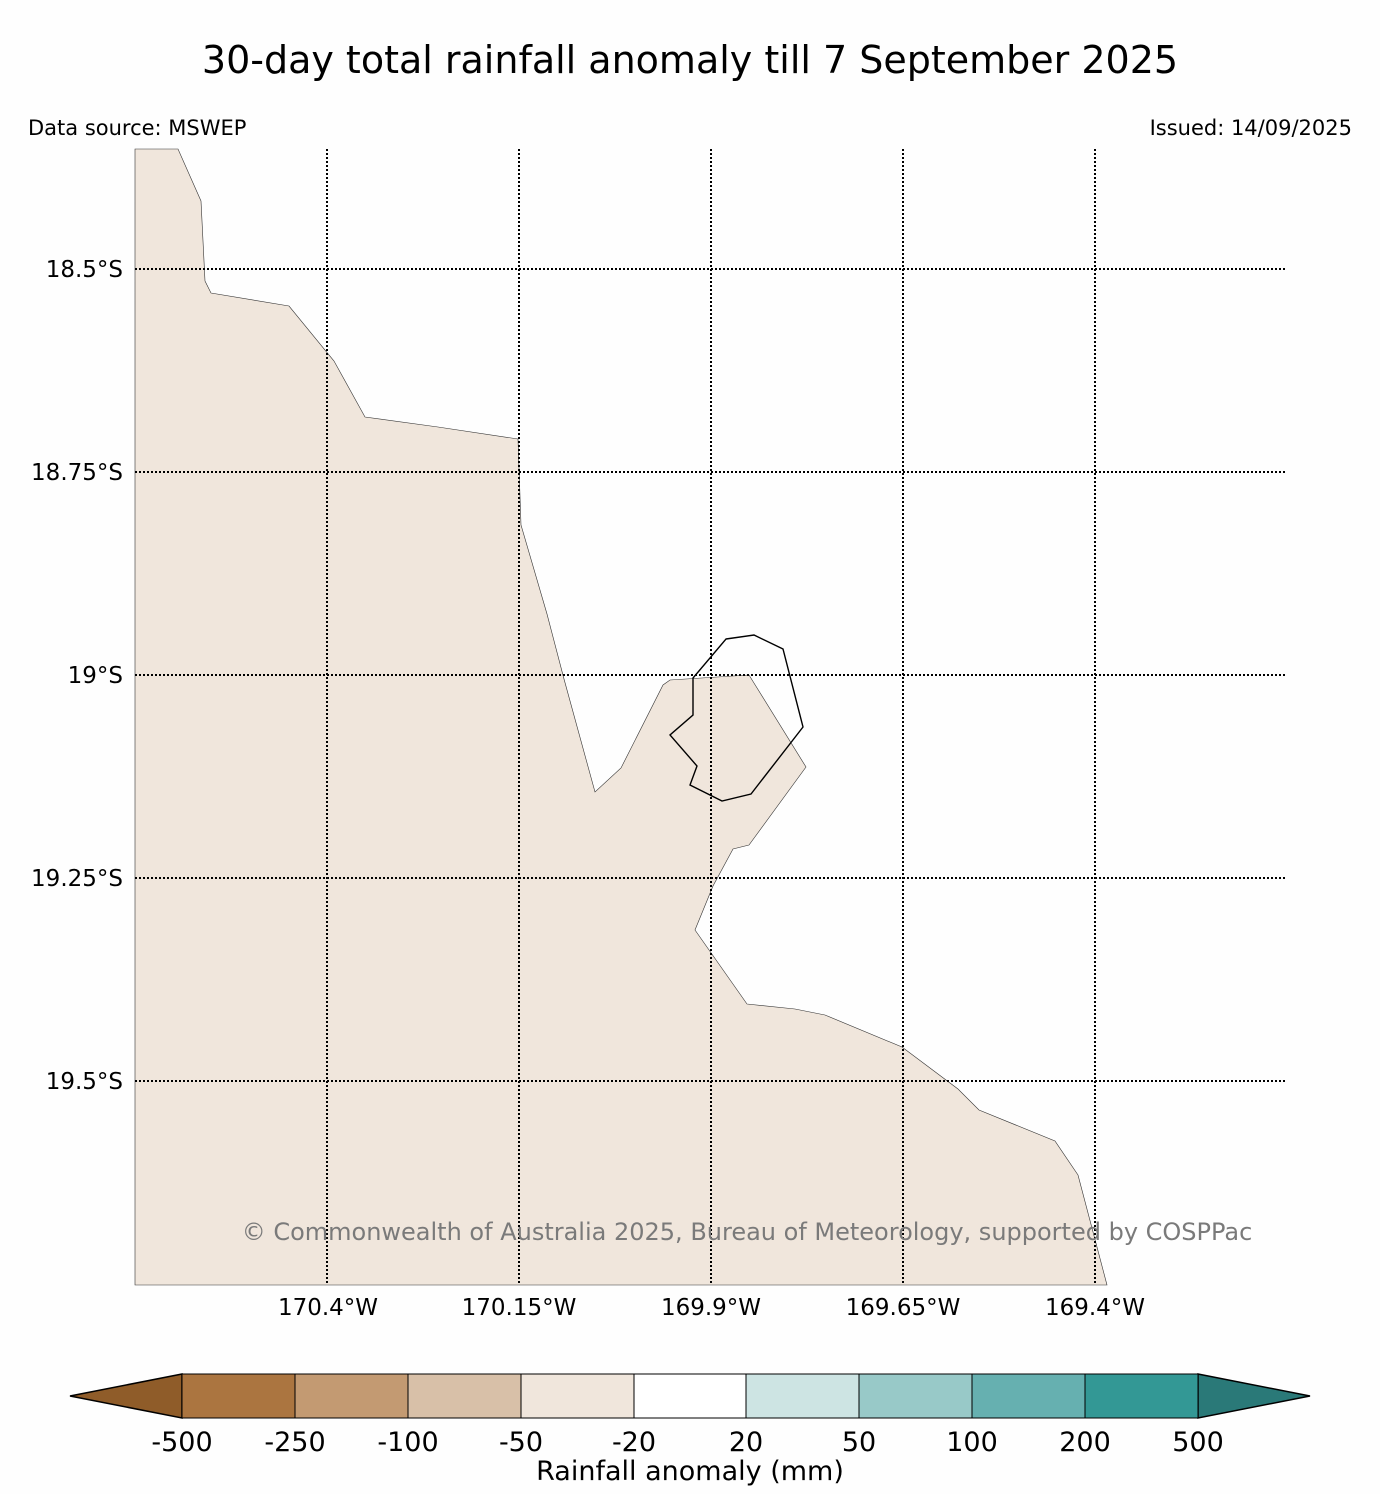 The height and width of the screenshot is (1494, 1380). Describe the element at coordinates (690, 1471) in the screenshot. I see `colorbar-title: Rainfall anomaly (mm)` at that location.